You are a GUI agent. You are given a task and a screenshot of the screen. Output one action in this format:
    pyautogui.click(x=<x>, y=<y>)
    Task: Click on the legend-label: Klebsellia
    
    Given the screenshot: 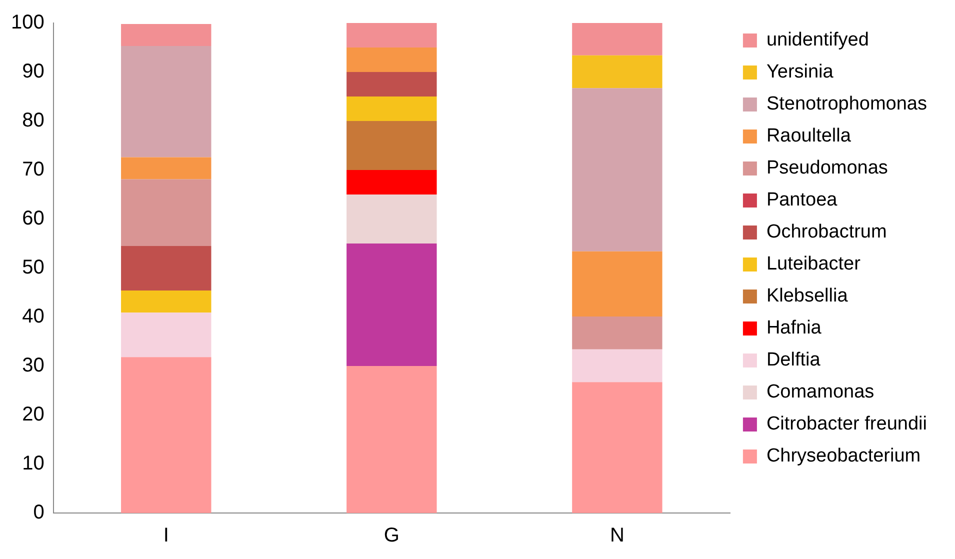 What is the action you would take?
    pyautogui.click(x=807, y=296)
    